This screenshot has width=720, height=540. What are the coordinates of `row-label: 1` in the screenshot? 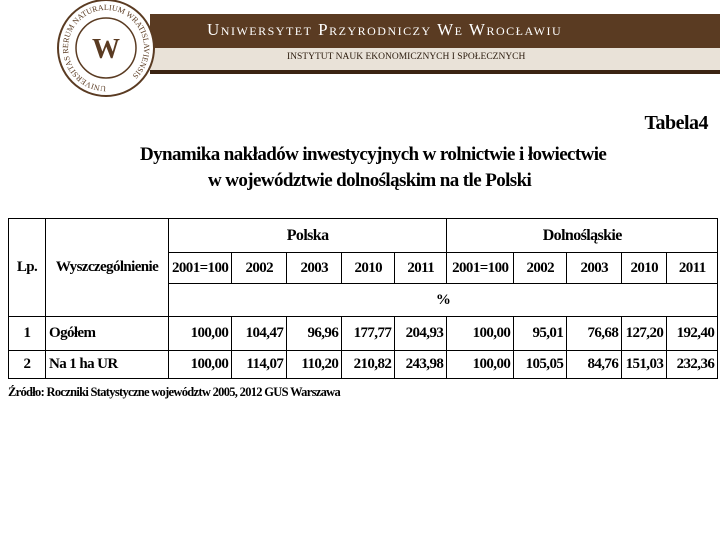 It's located at (27, 333).